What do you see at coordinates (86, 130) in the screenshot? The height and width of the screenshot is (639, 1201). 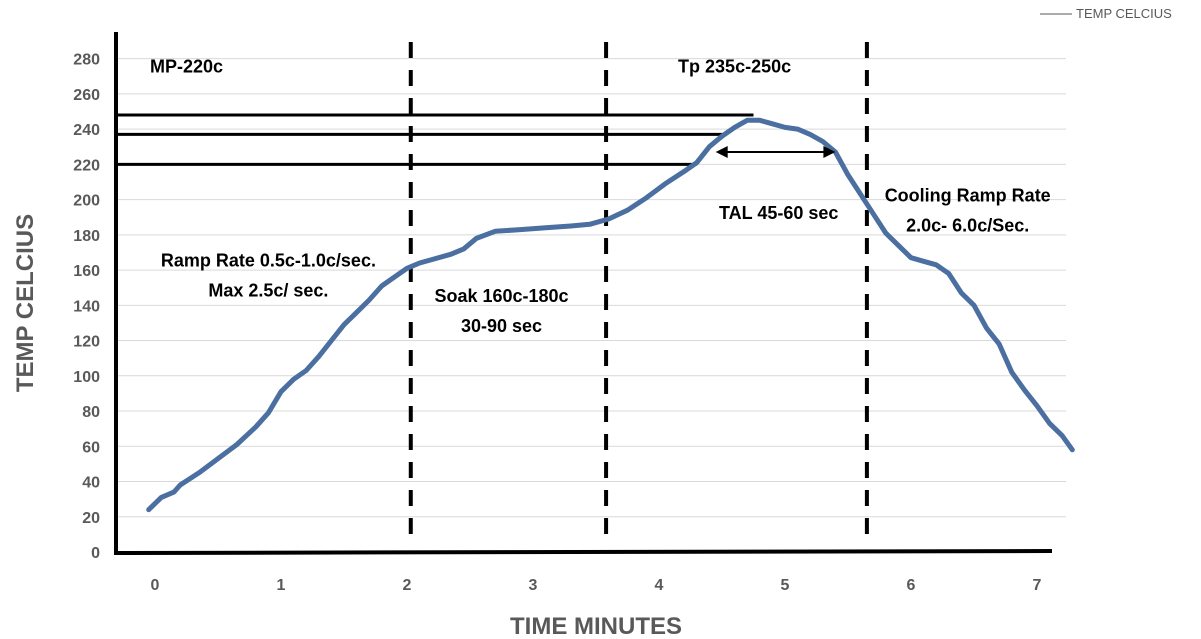 I see `y-tick-label: 240` at bounding box center [86, 130].